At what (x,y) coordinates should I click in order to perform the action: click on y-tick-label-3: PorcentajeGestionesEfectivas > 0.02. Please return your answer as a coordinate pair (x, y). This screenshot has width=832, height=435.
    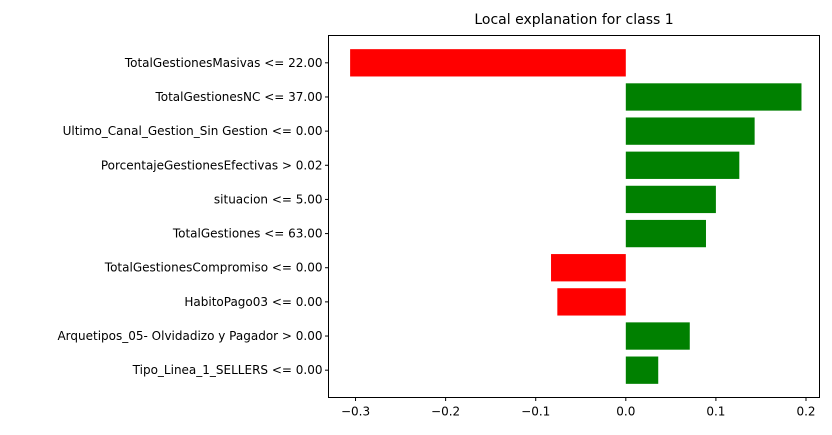
    Looking at the image, I should click on (212, 165).